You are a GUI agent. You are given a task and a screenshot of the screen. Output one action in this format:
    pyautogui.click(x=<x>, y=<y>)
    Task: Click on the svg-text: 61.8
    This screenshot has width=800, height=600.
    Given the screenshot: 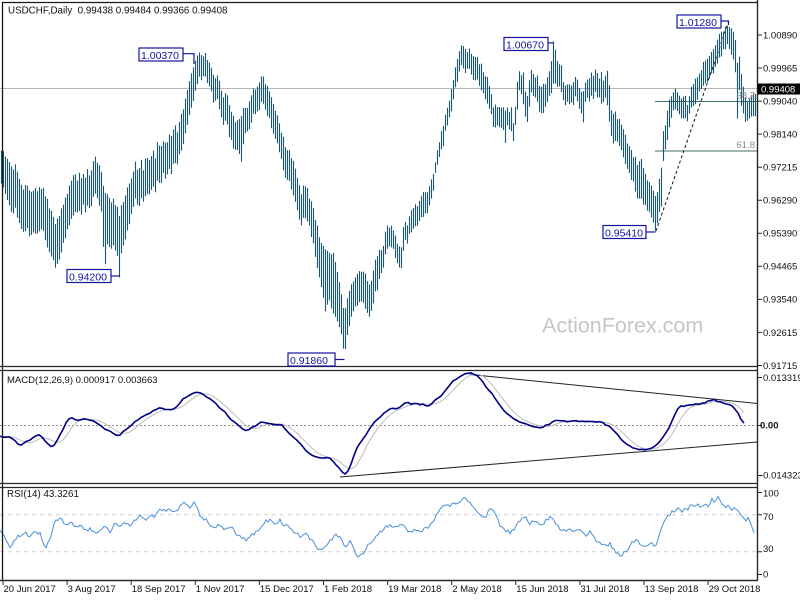 What is the action you would take?
    pyautogui.click(x=746, y=145)
    